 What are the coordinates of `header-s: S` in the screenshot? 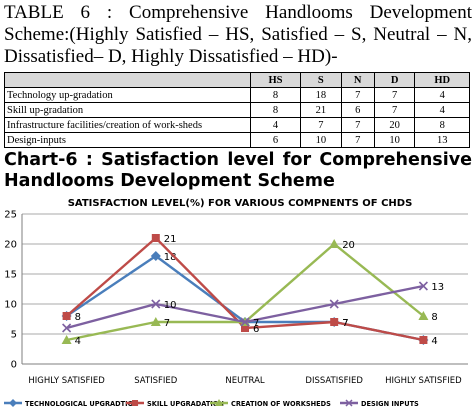 It's located at (320, 80).